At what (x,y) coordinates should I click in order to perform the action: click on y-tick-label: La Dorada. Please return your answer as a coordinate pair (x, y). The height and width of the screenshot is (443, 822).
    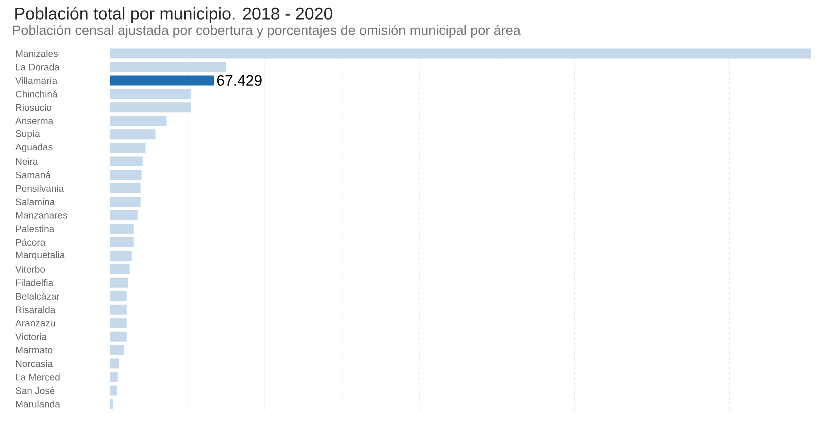
    Looking at the image, I should click on (38, 67).